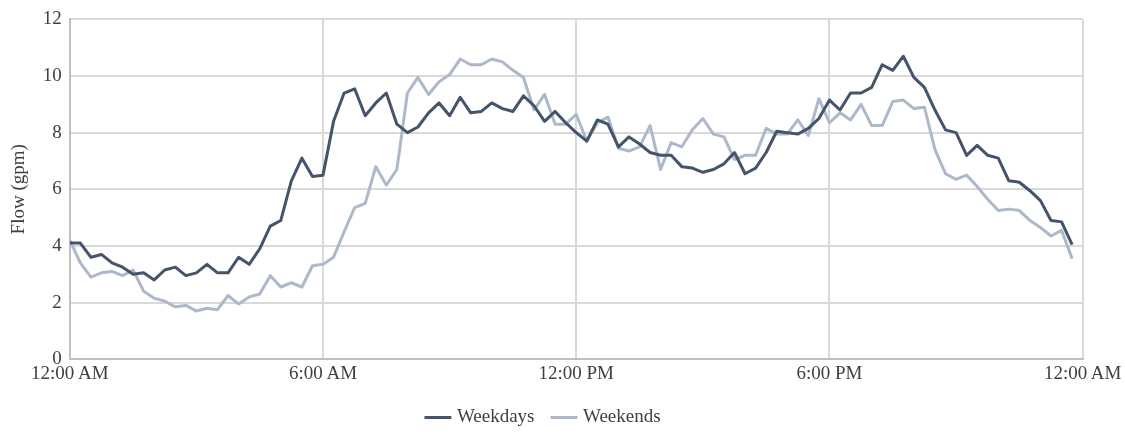  I want to click on y-tick-label: 12, so click(52, 18).